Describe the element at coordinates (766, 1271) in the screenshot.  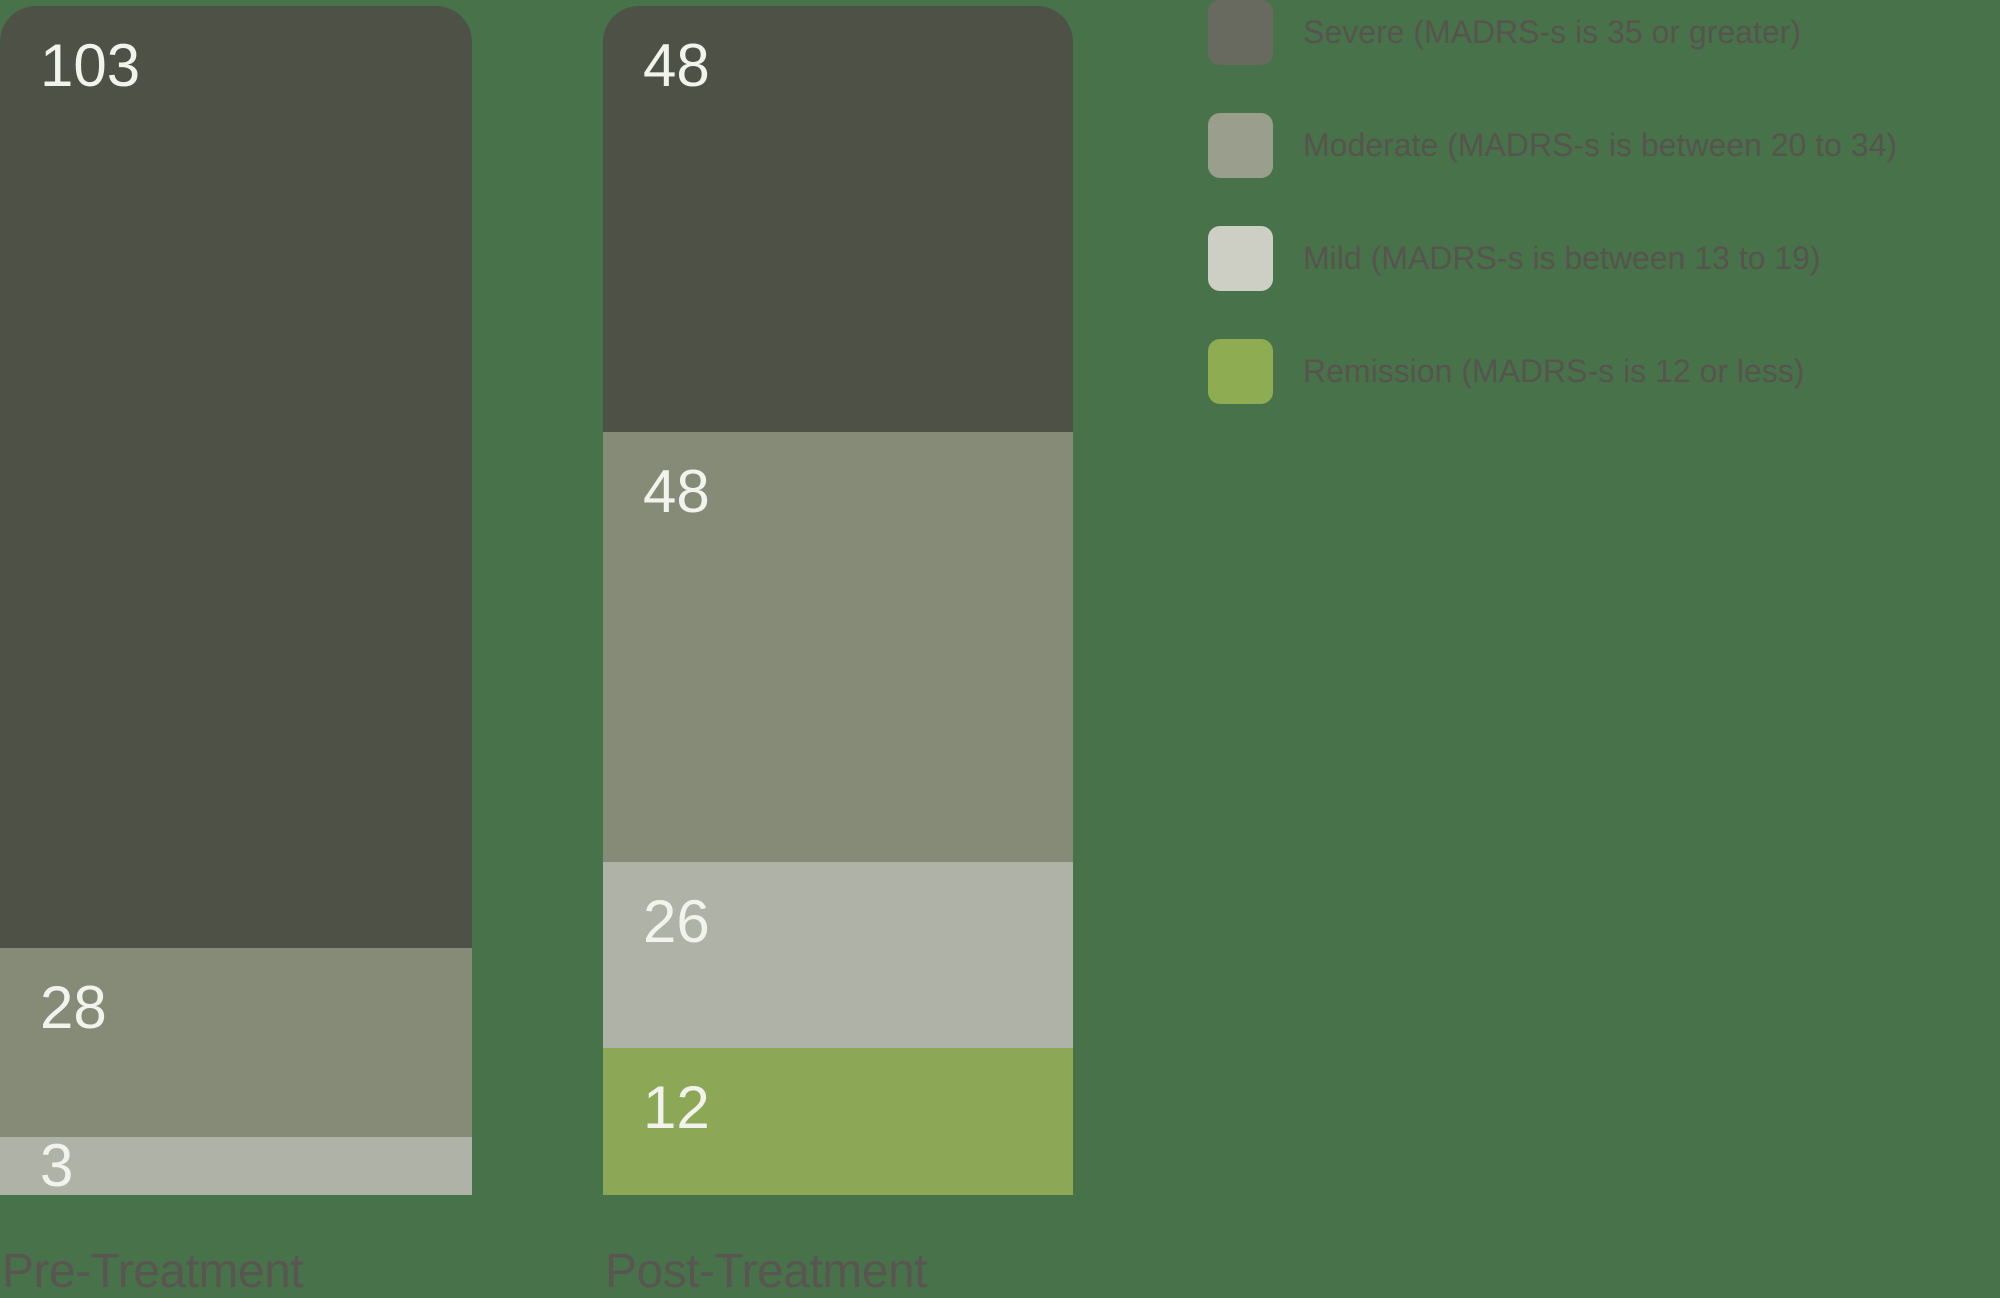
I see `x-axis-label-post-treatment: Post-Treatment` at that location.